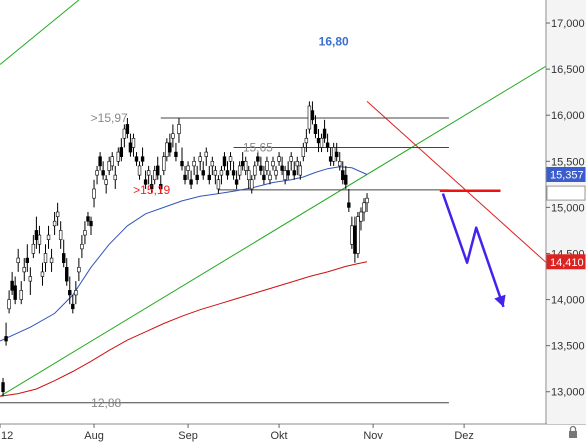  What do you see at coordinates (188, 436) in the screenshot?
I see `x-tick-label: Sep` at bounding box center [188, 436].